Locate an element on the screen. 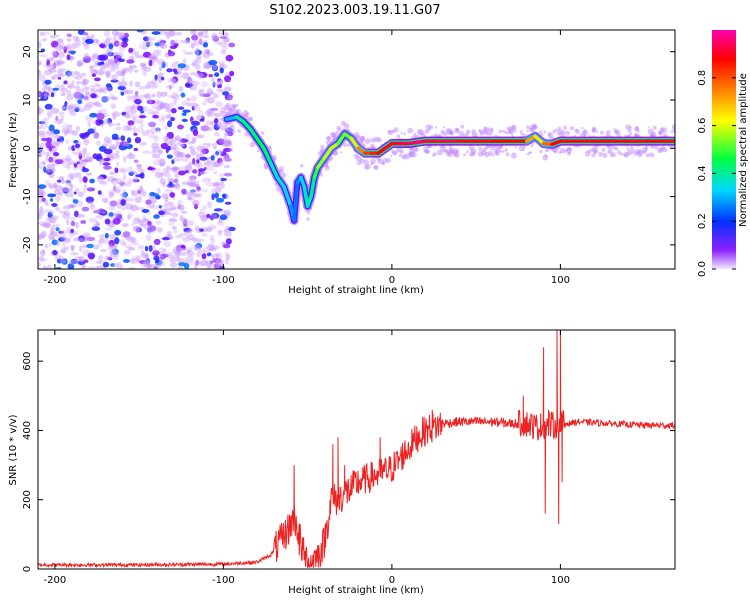 This screenshot has height=600, width=750. colorbar-gradient is located at coordinates (724, 149).